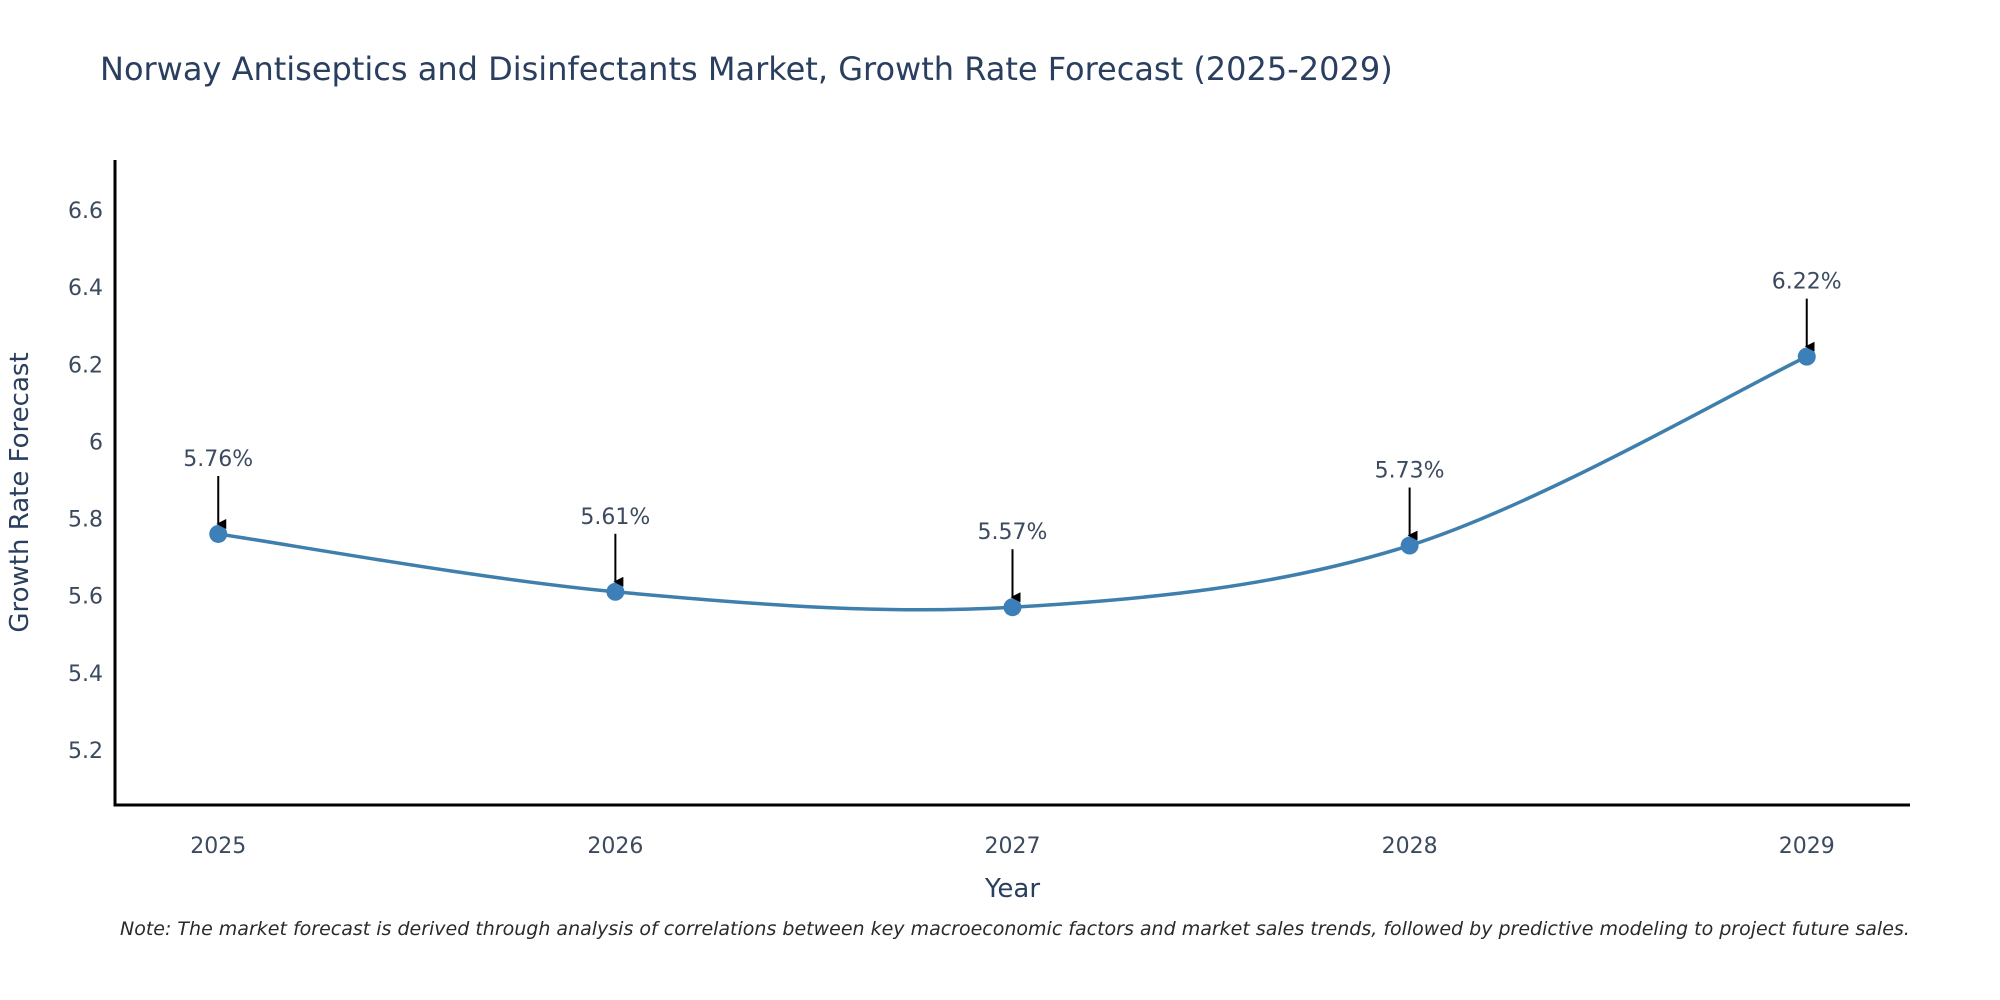  I want to click on x-tick-label: 2025, so click(218, 846).